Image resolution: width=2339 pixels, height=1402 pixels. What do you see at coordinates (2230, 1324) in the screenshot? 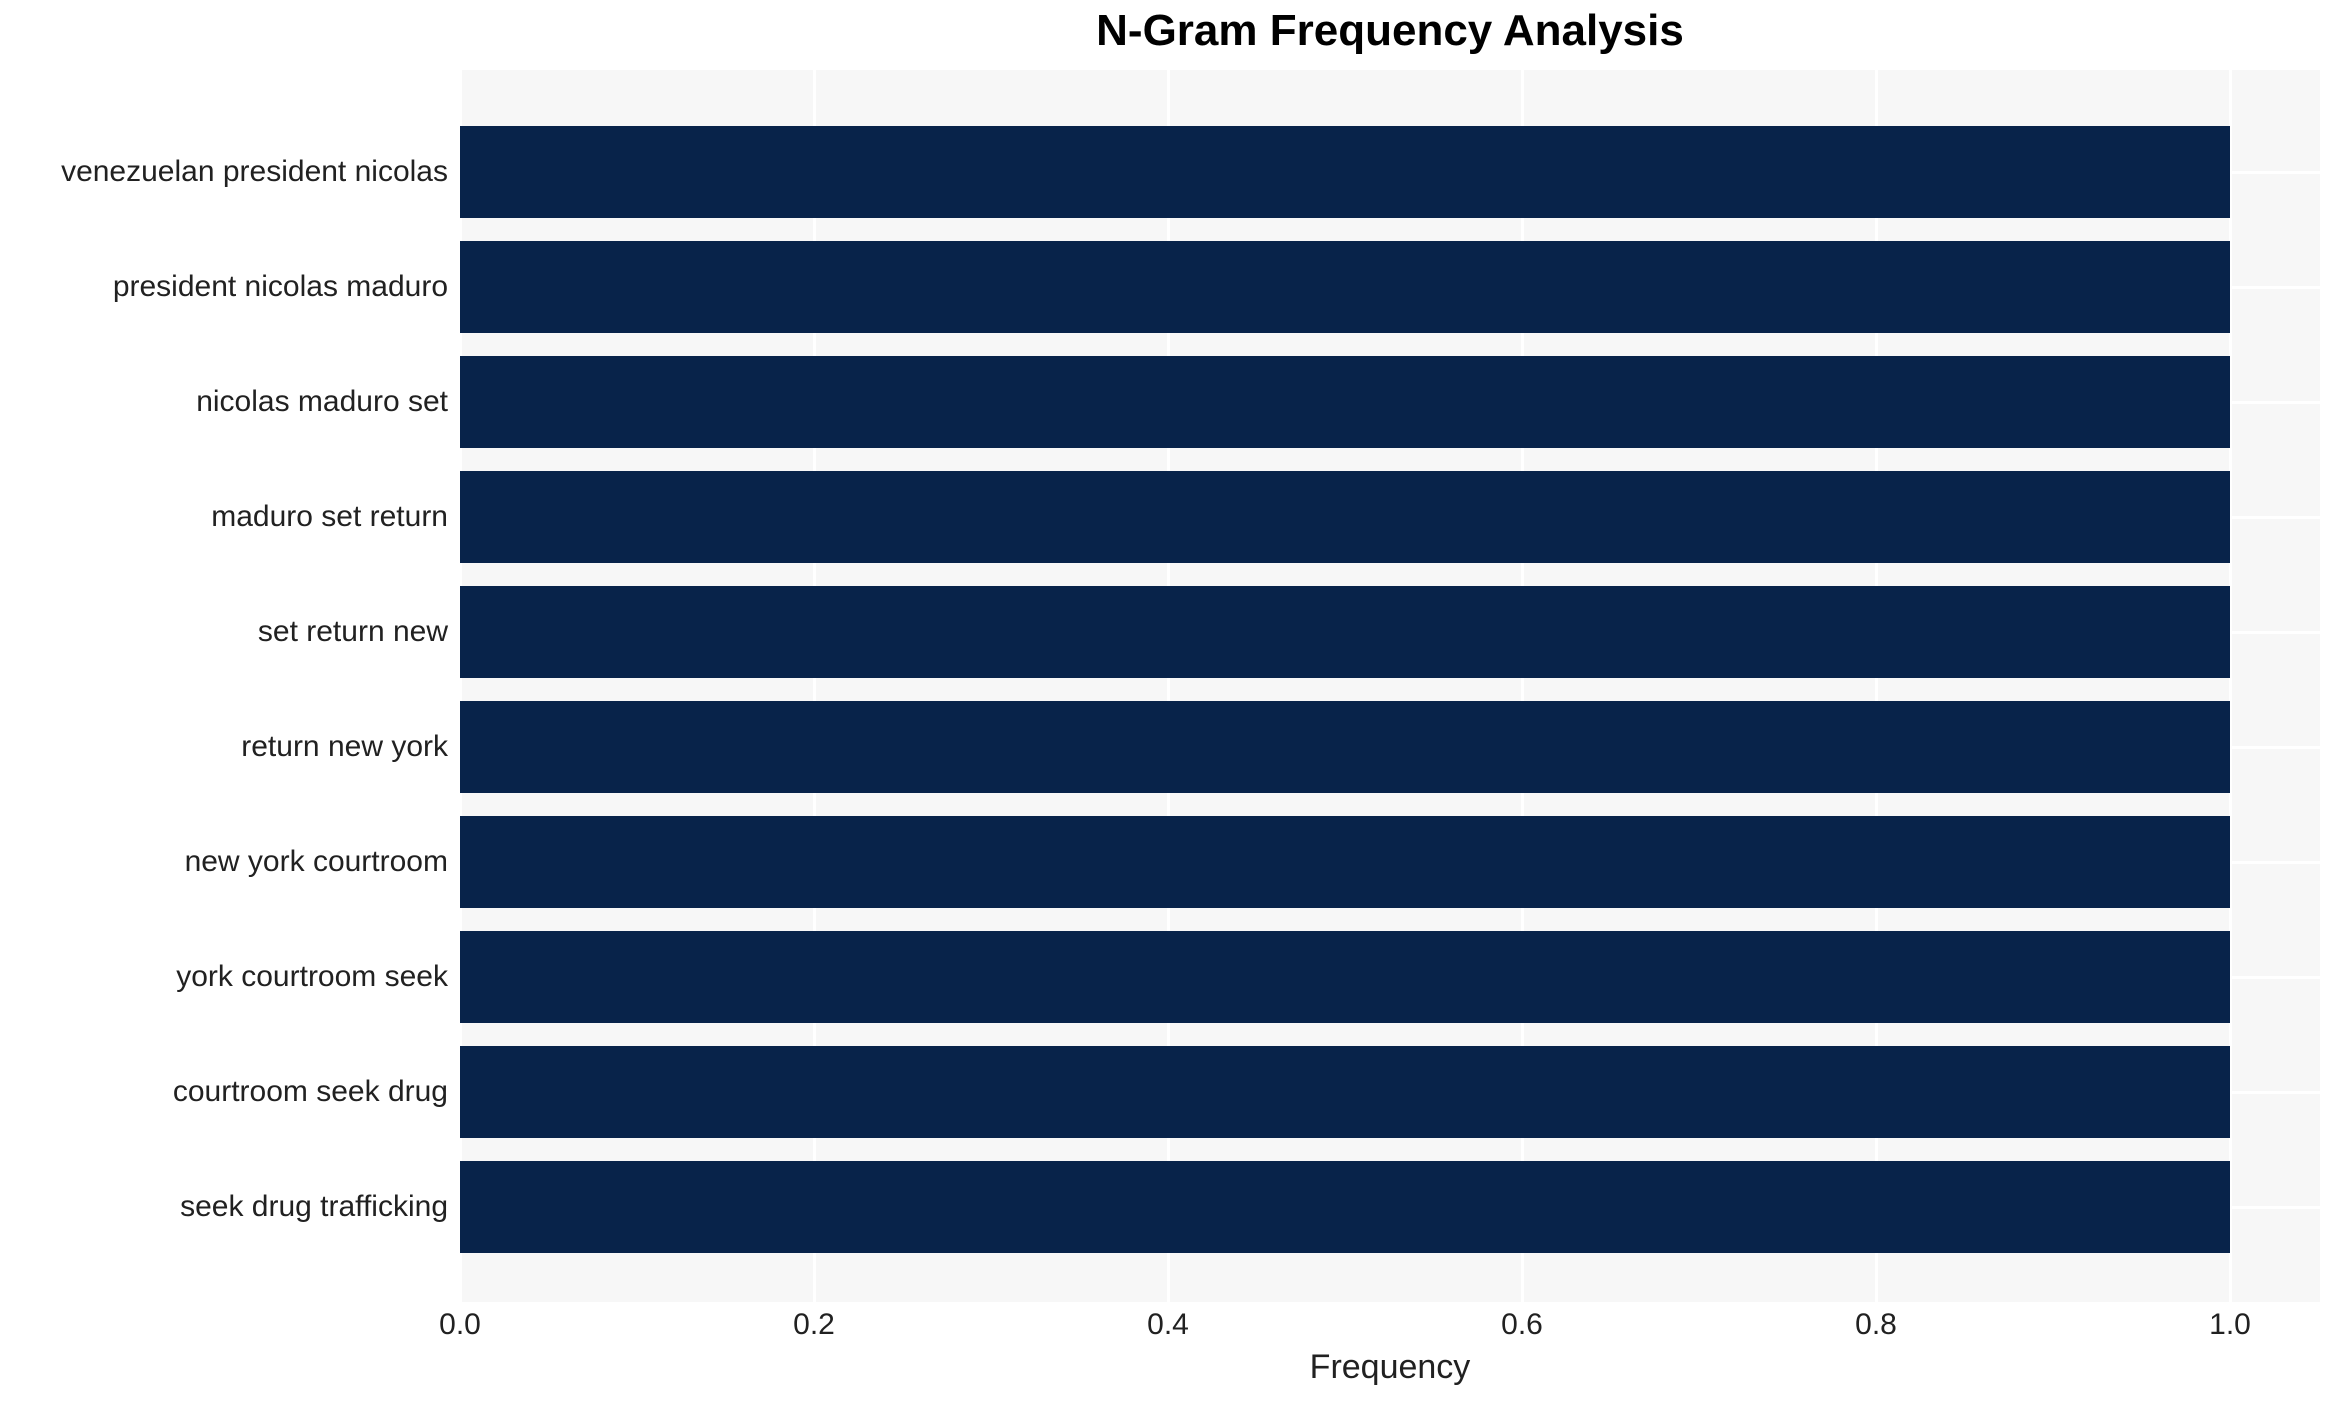
I see `x-tick-label: 1.0` at bounding box center [2230, 1324].